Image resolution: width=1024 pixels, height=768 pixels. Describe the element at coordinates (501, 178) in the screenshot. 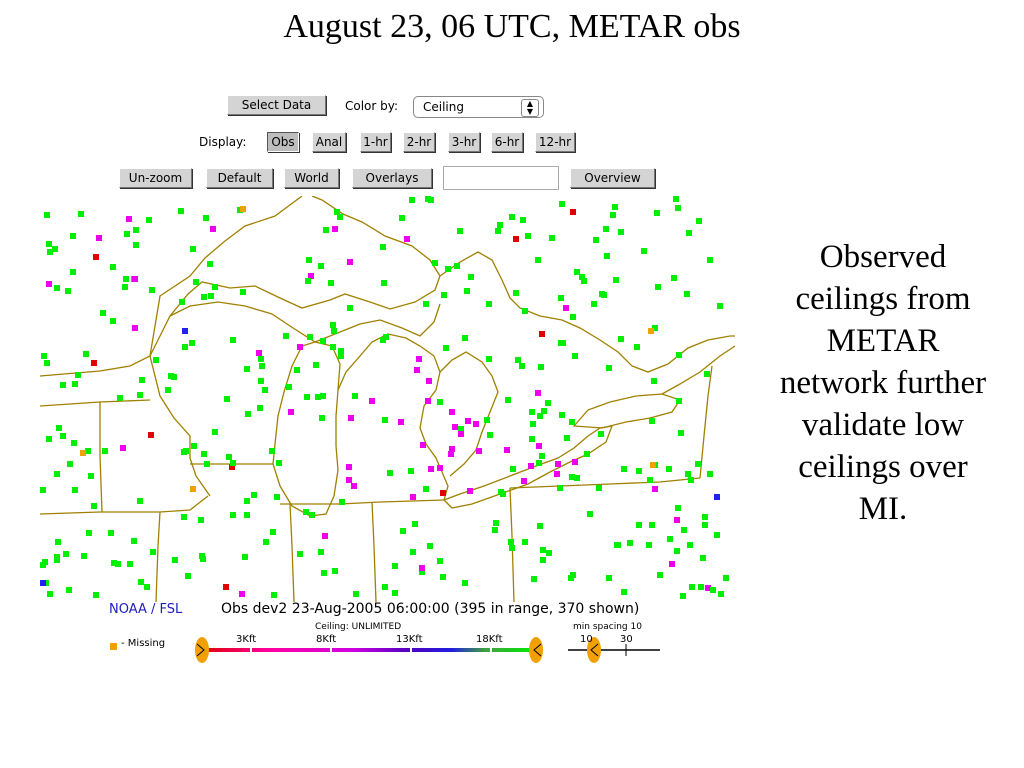

I see `overlay-text-input` at that location.